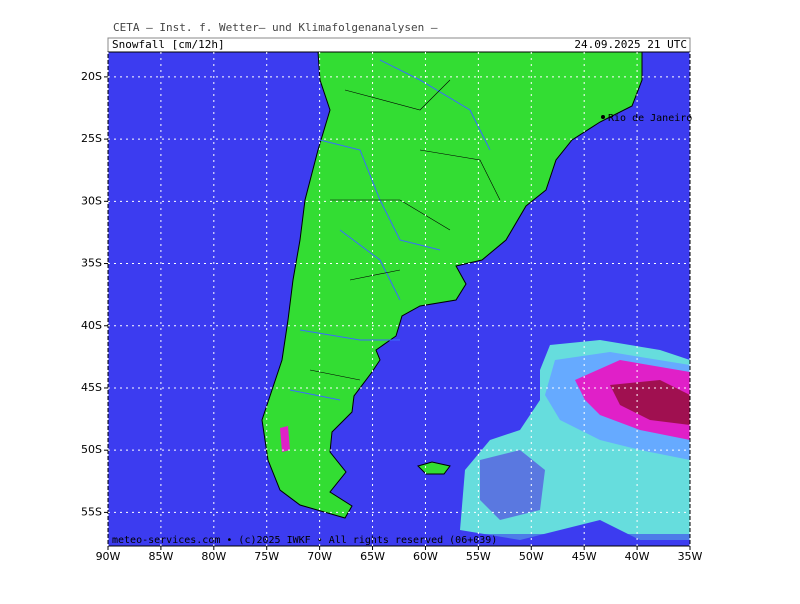  What do you see at coordinates (168, 44) in the screenshot?
I see `variable-label: Snowfall [cm/12h]` at bounding box center [168, 44].